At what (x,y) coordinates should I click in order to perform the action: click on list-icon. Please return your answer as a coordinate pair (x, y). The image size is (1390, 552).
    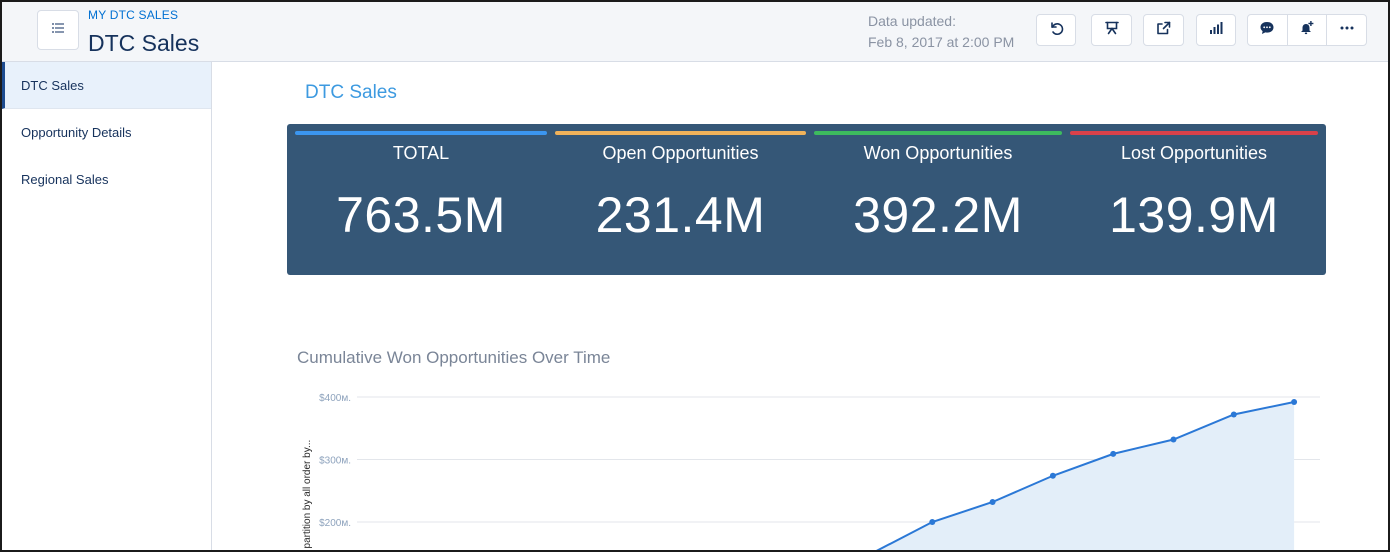
    Looking at the image, I should click on (58, 30).